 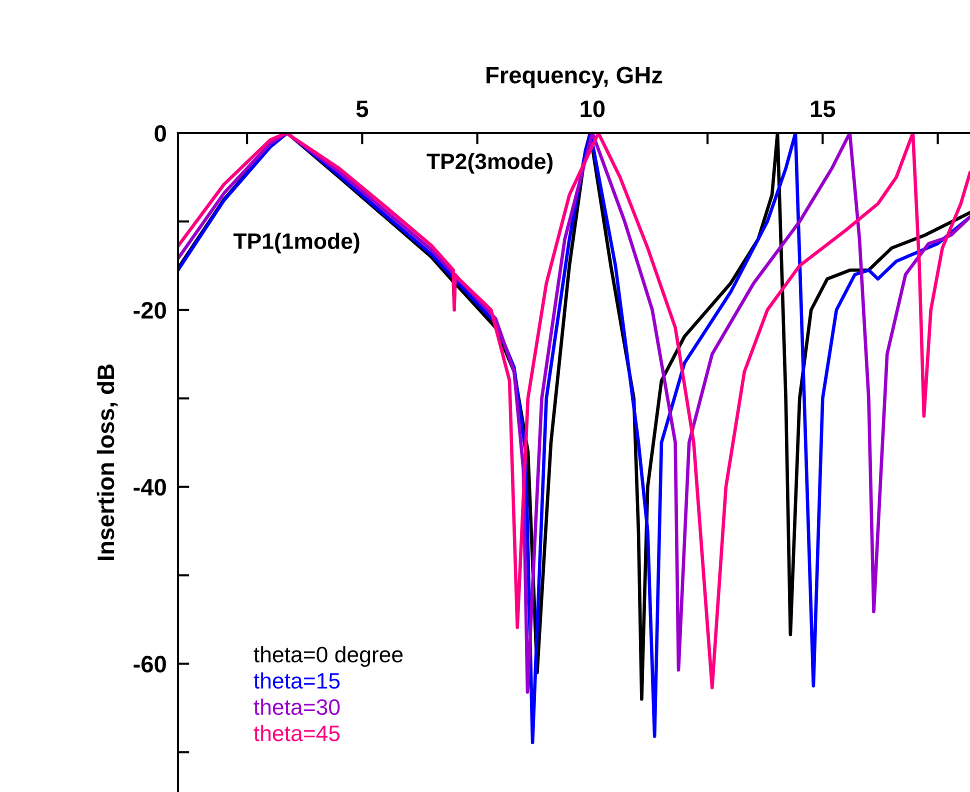 What do you see at coordinates (297, 706) in the screenshot?
I see `text: theta=30` at bounding box center [297, 706].